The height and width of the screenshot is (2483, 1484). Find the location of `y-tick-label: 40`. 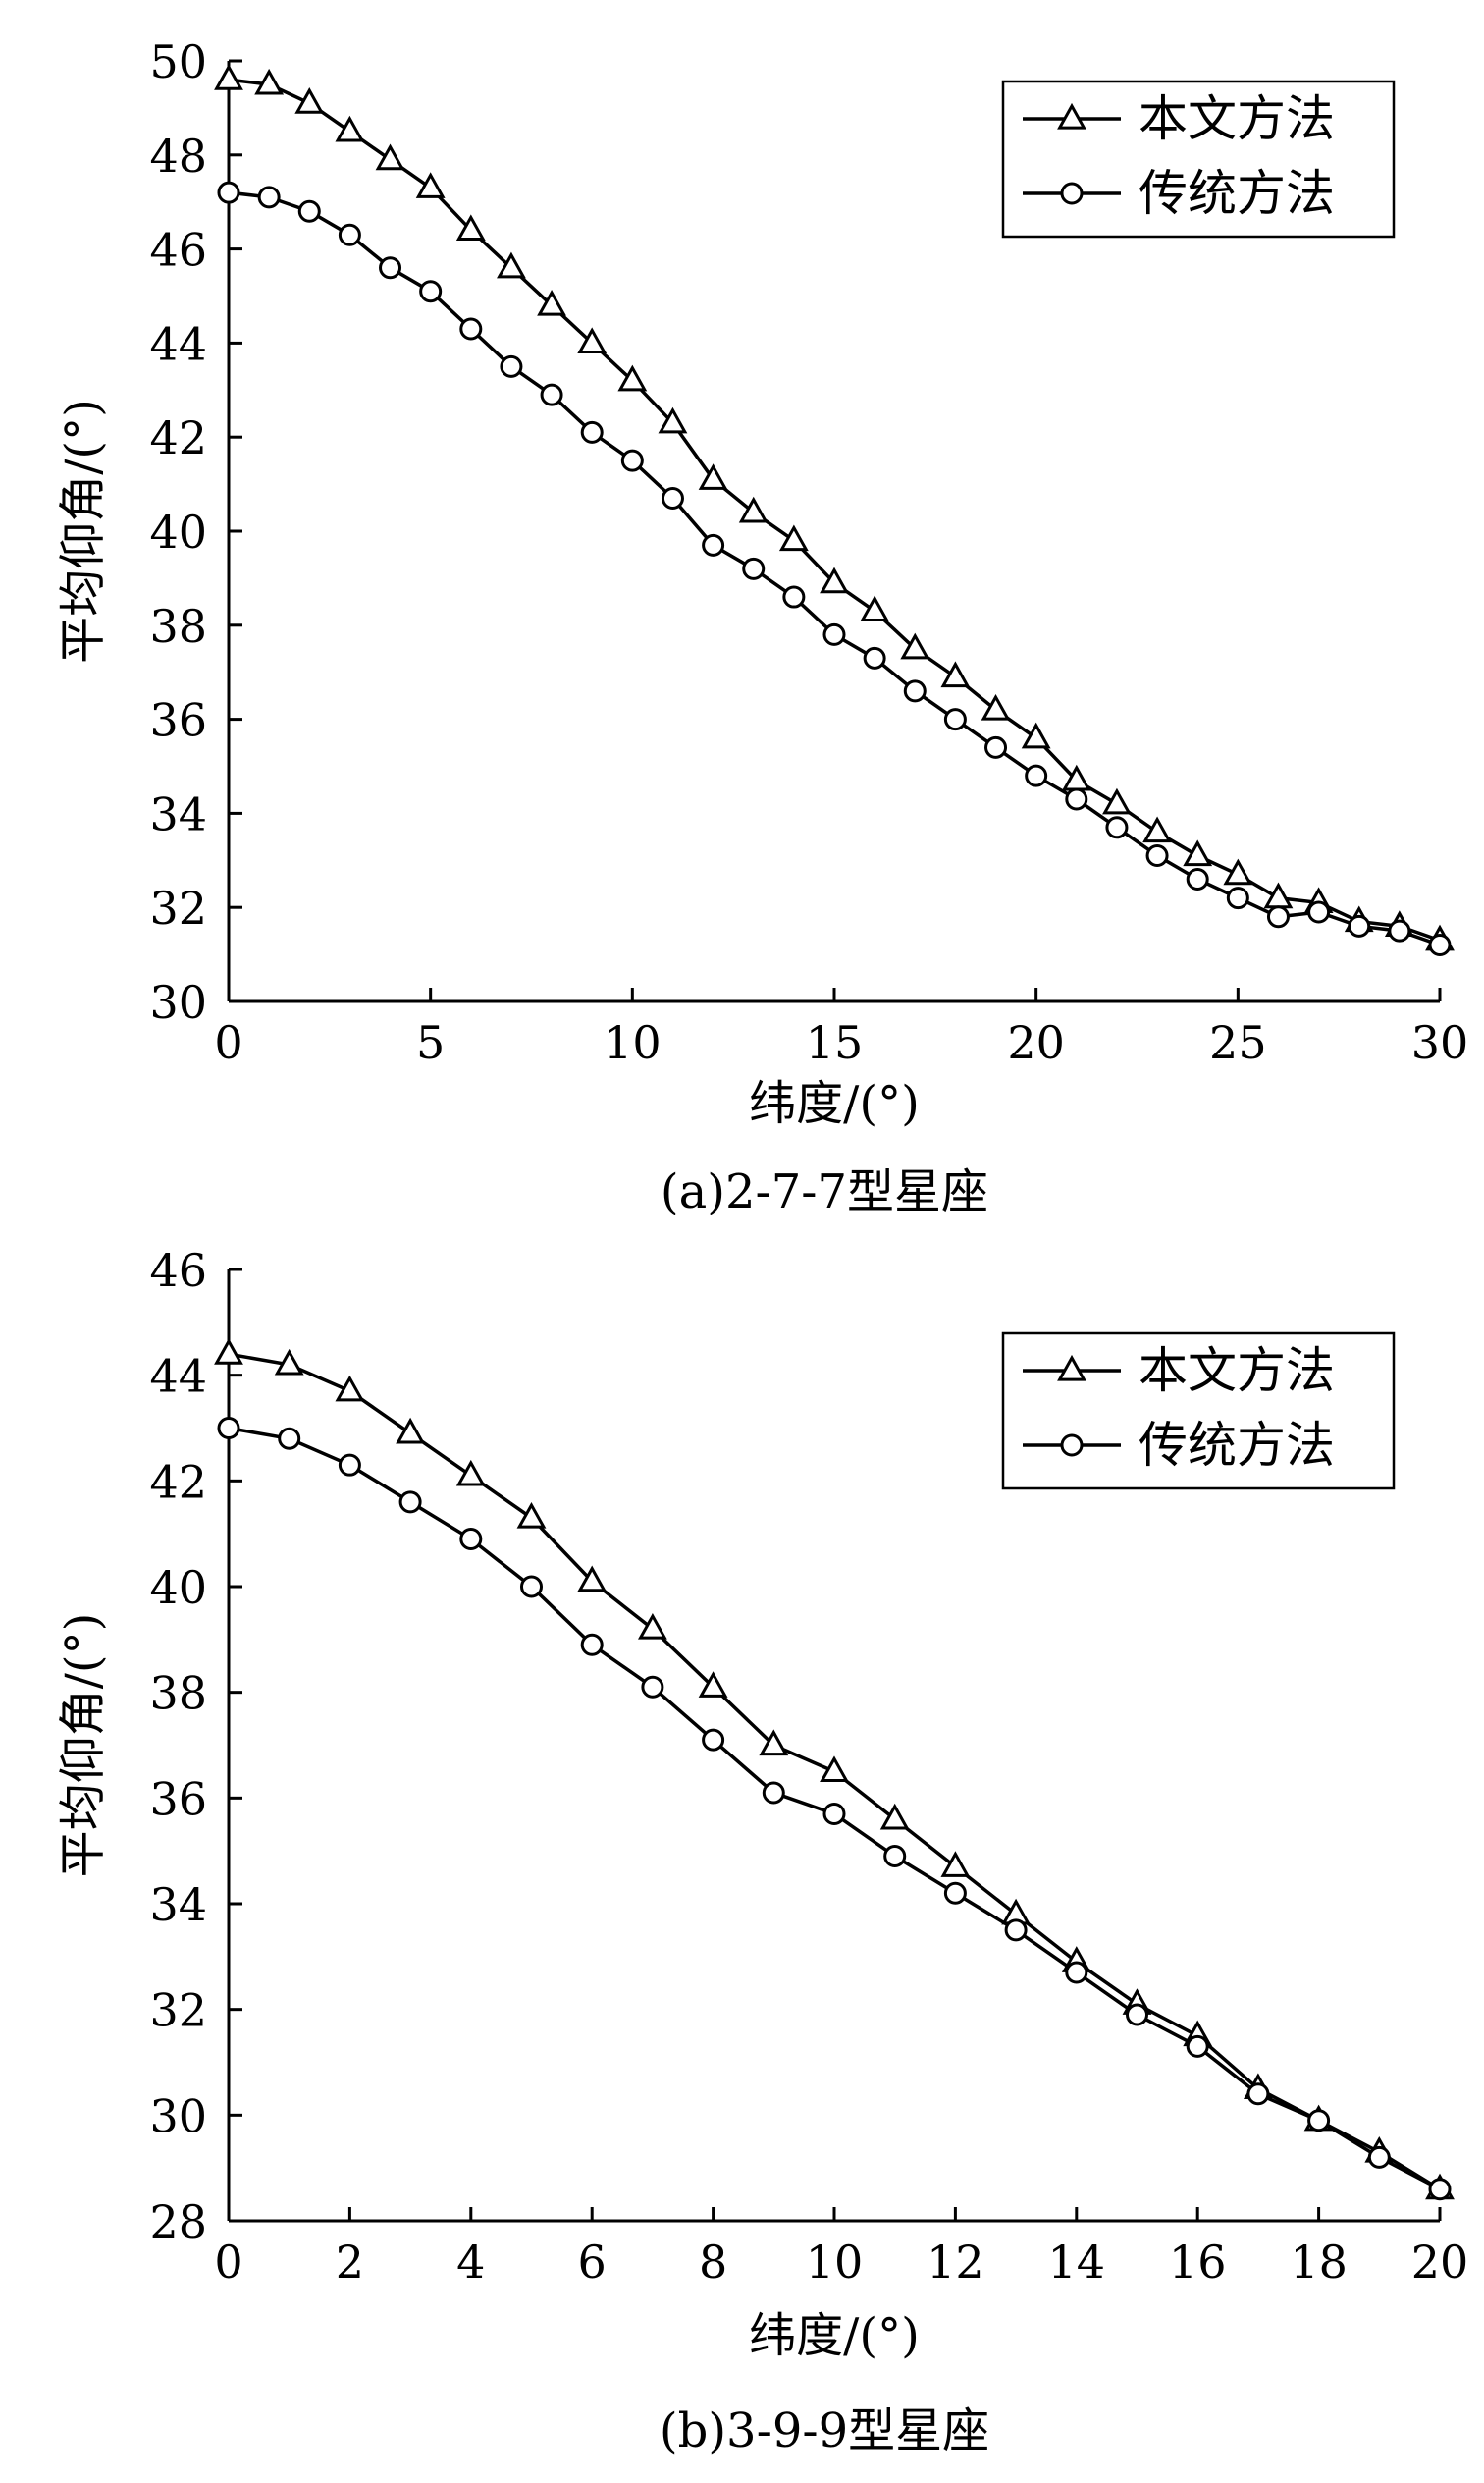

y-tick-label: 40 is located at coordinates (178, 1587).